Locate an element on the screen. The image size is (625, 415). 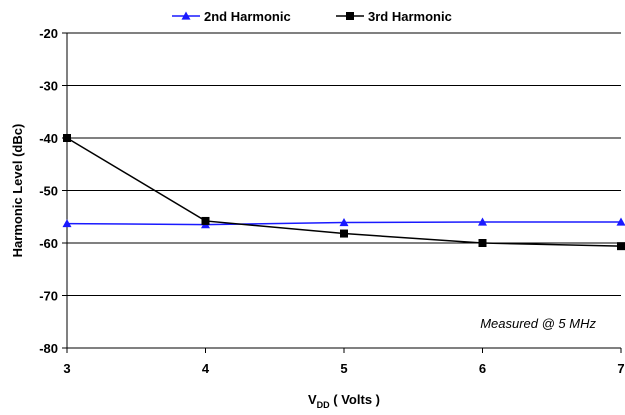
annotation-text: Measured @ 5 MHz is located at coordinates (538, 323).